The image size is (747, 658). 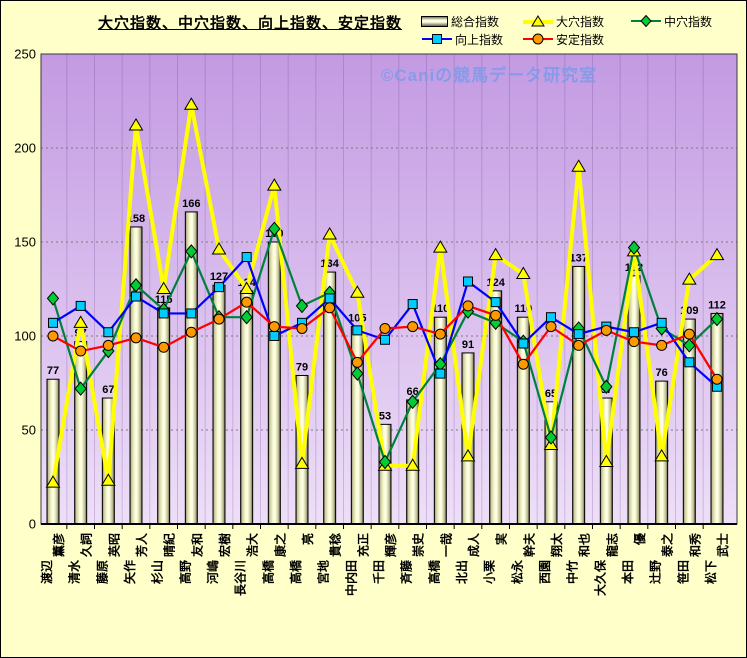 I want to click on x-label-surname: 西園, so click(x=545, y=572).